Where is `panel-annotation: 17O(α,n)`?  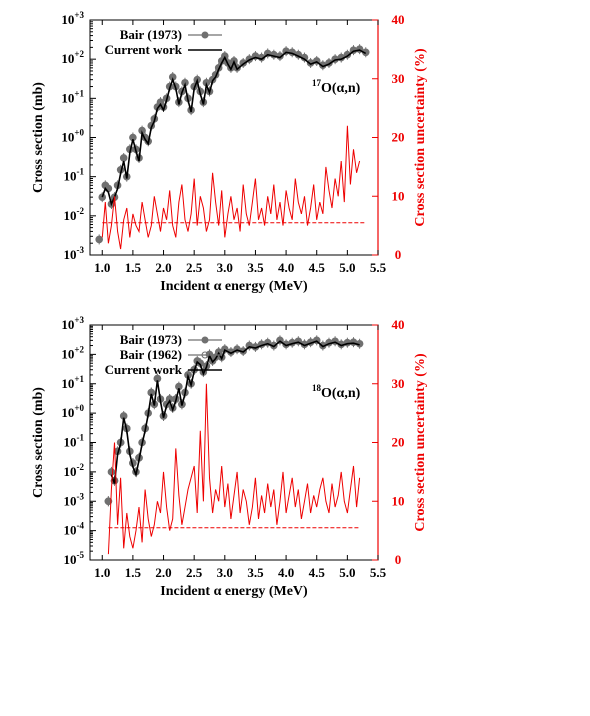
panel-annotation: 17O(α,n) is located at coordinates (336, 87).